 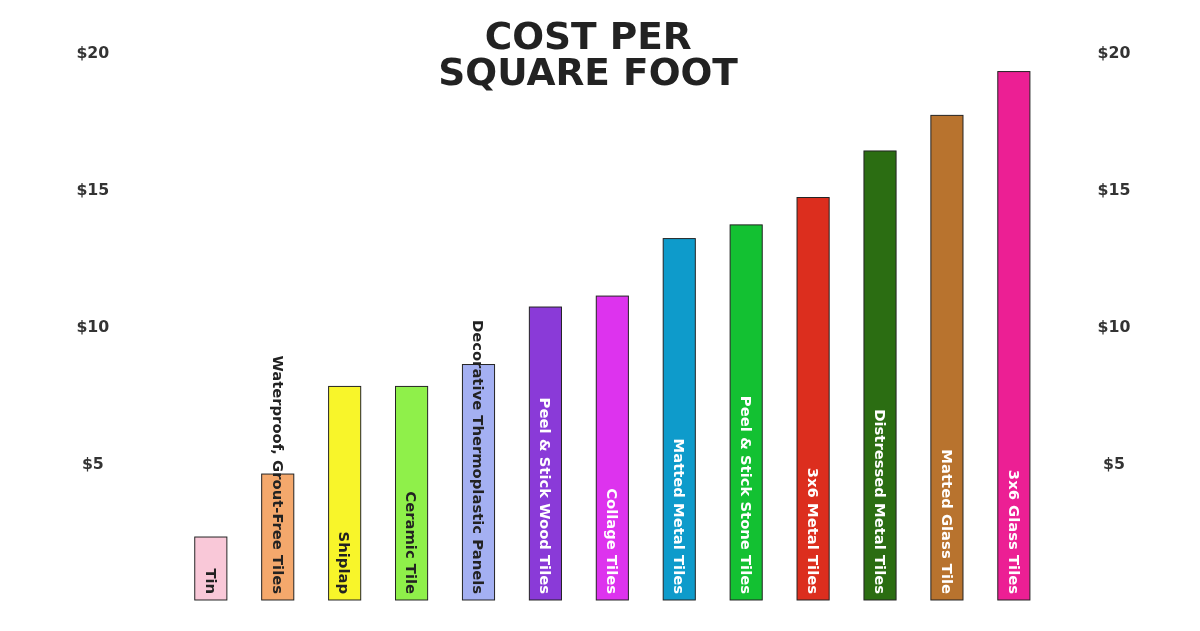 I want to click on x-tick-label: Decorative Thermoplastic Panels, so click(x=479, y=457).